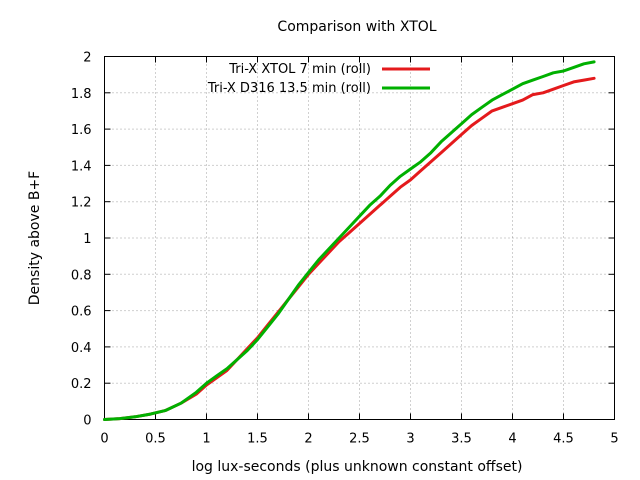 This screenshot has width=640, height=480. What do you see at coordinates (35, 238) in the screenshot?
I see `y-axis-label: Density above B+F` at bounding box center [35, 238].